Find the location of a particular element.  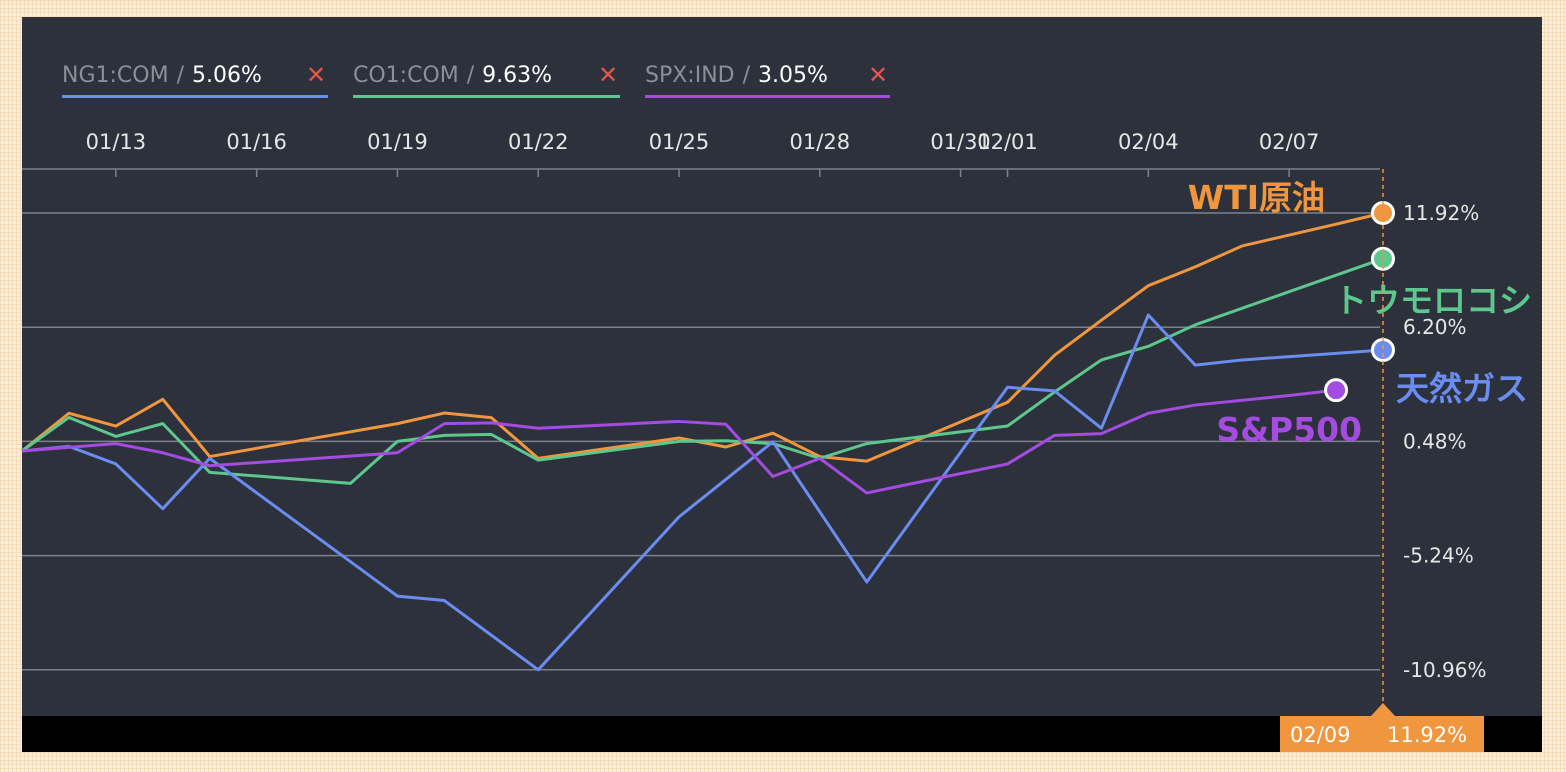

readout-badge: 02/09 11.92% is located at coordinates (1382, 727).